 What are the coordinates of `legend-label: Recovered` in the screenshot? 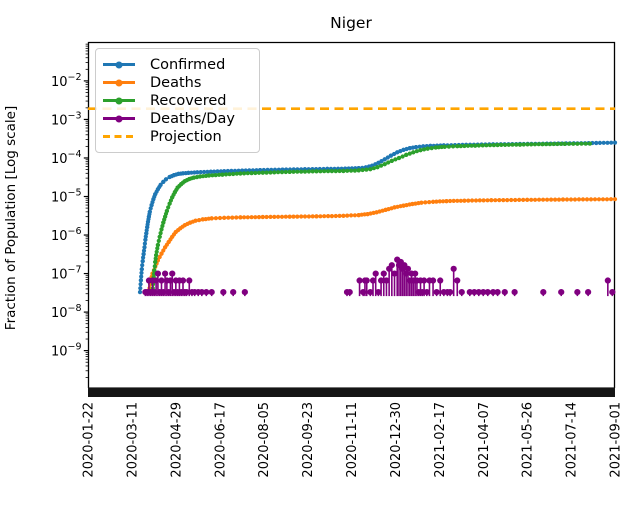 It's located at (188, 100).